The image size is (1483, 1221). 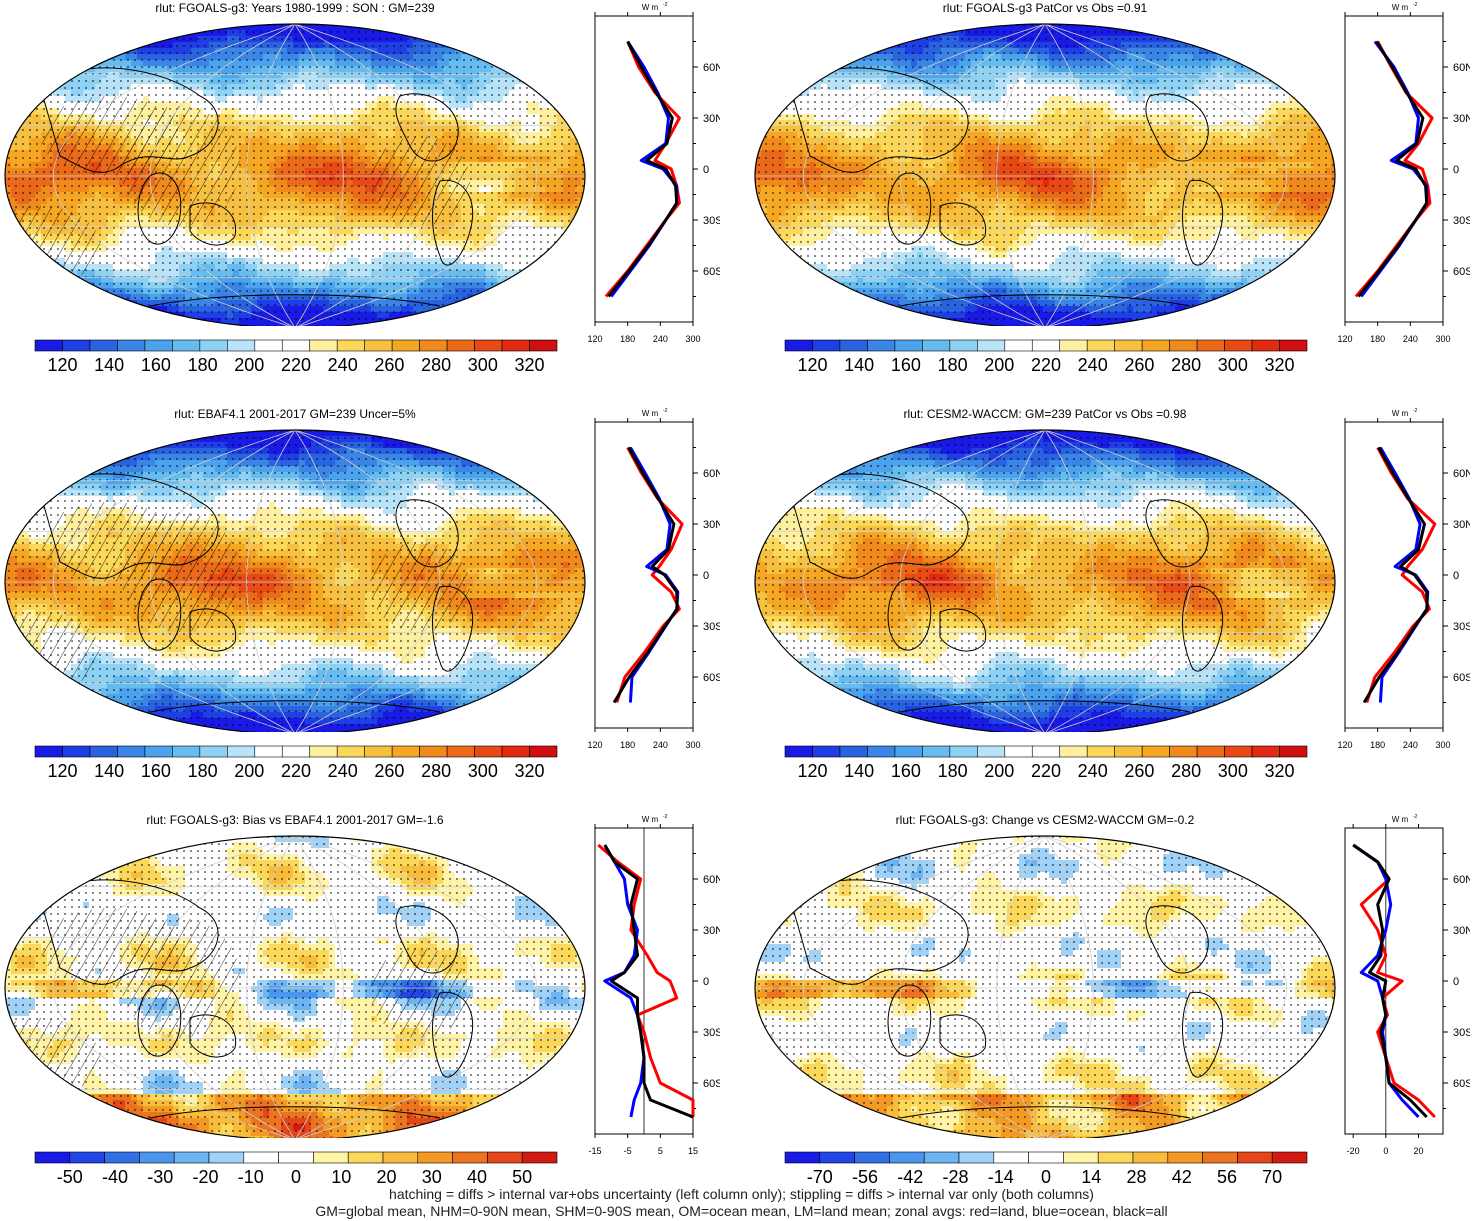 What do you see at coordinates (910, 1177) in the screenshot?
I see `colorbar-tick-label: -42` at bounding box center [910, 1177].